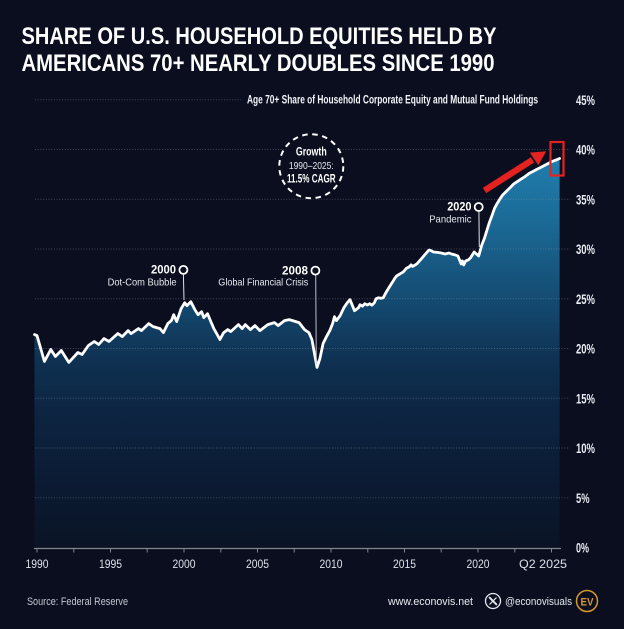  What do you see at coordinates (142, 283) in the screenshot?
I see `svg-text: Dot-Com Bubble` at bounding box center [142, 283].